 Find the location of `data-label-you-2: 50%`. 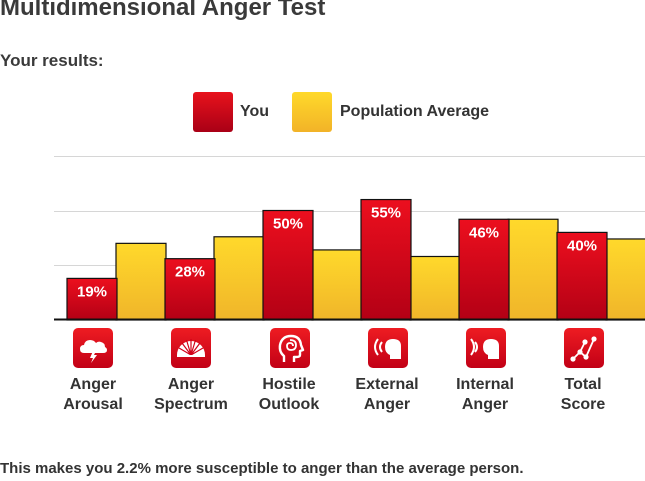

data-label-you-2: 50% is located at coordinates (288, 224).